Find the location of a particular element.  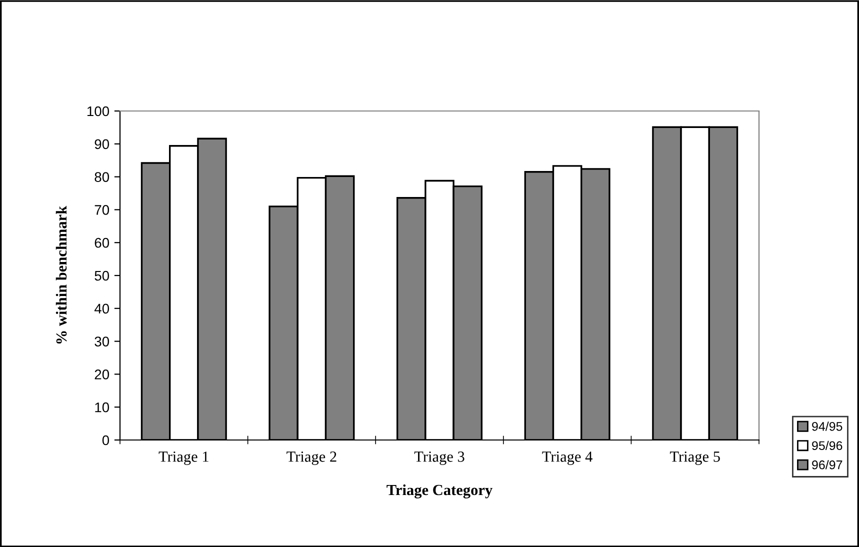

legend-label: 94/95 is located at coordinates (827, 426).